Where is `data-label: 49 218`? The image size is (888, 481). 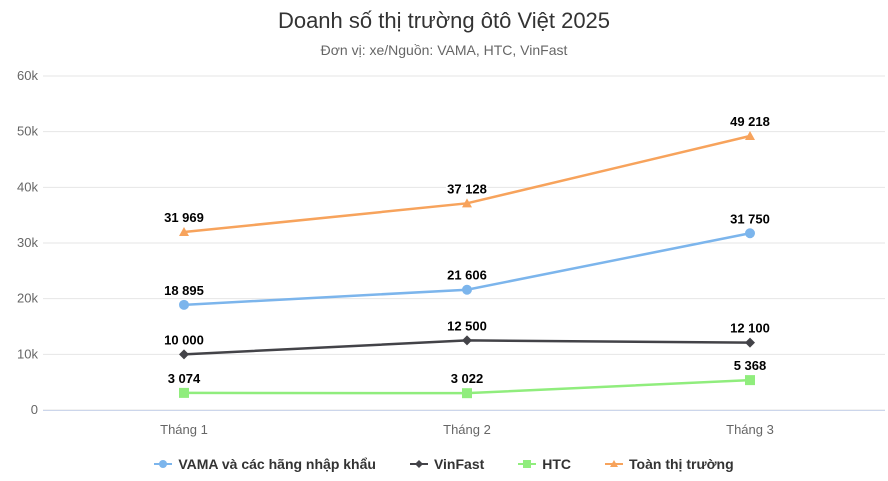
data-label: 49 218 is located at coordinates (750, 121).